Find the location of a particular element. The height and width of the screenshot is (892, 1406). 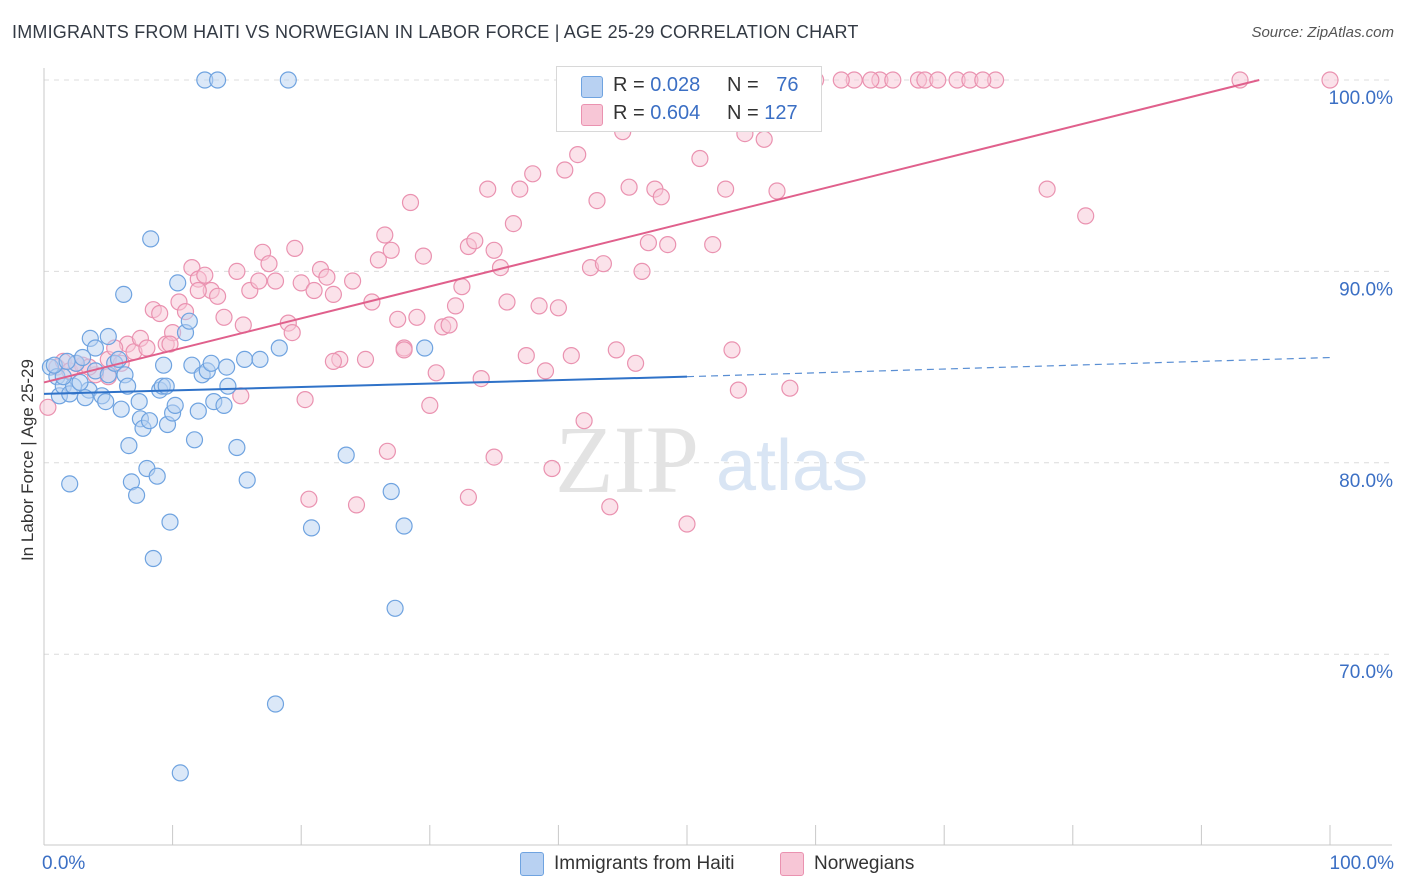

n-label: N = 127 is located at coordinates (762, 113).